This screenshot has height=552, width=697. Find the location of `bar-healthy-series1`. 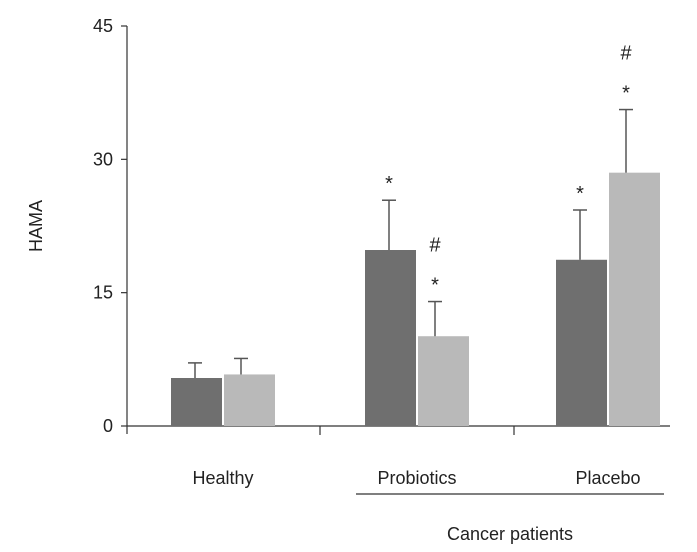

bar-healthy-series1 is located at coordinates (196, 402).